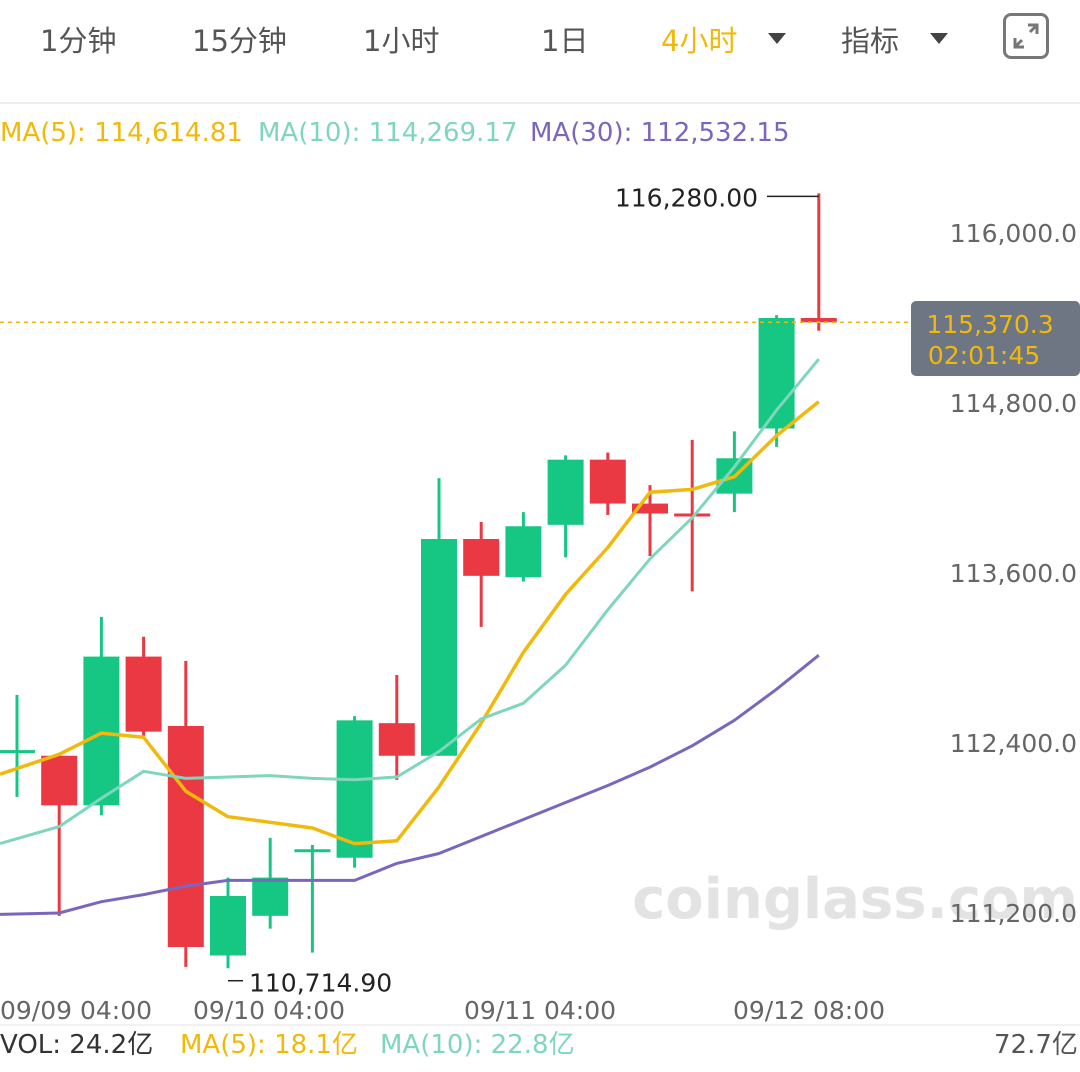  What do you see at coordinates (1013, 743) in the screenshot?
I see `y-tick-label: 112,400.0` at bounding box center [1013, 743].